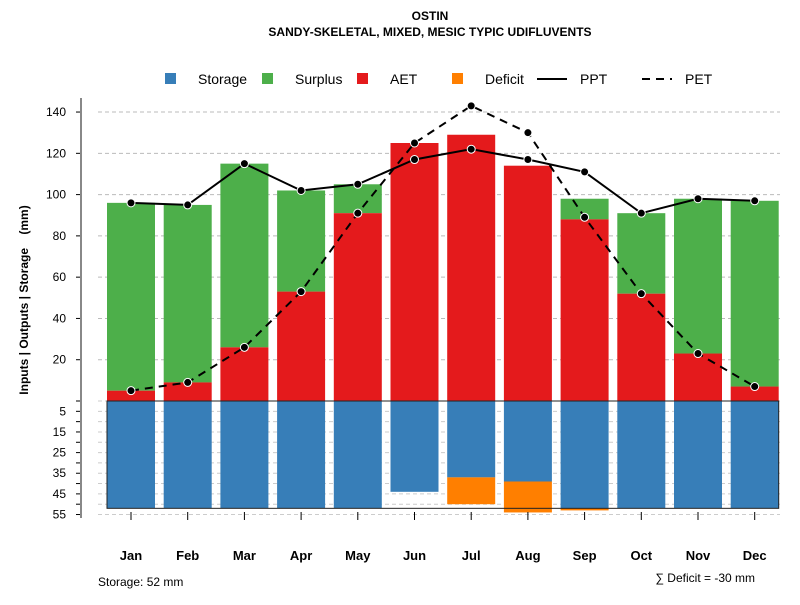  I want to click on x-tick-label: Jun, so click(414, 555).